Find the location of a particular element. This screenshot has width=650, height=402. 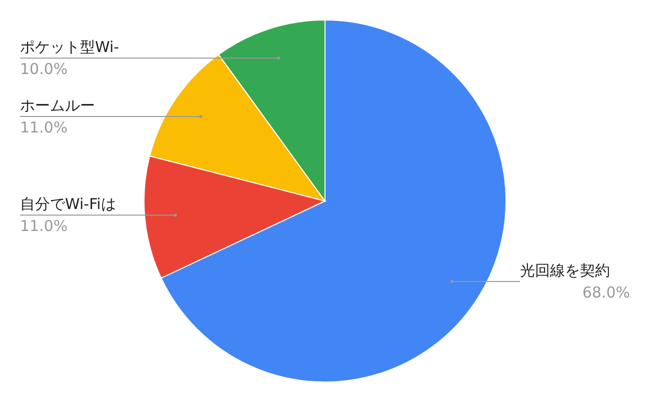

data-label: 10.0% is located at coordinates (44, 69).